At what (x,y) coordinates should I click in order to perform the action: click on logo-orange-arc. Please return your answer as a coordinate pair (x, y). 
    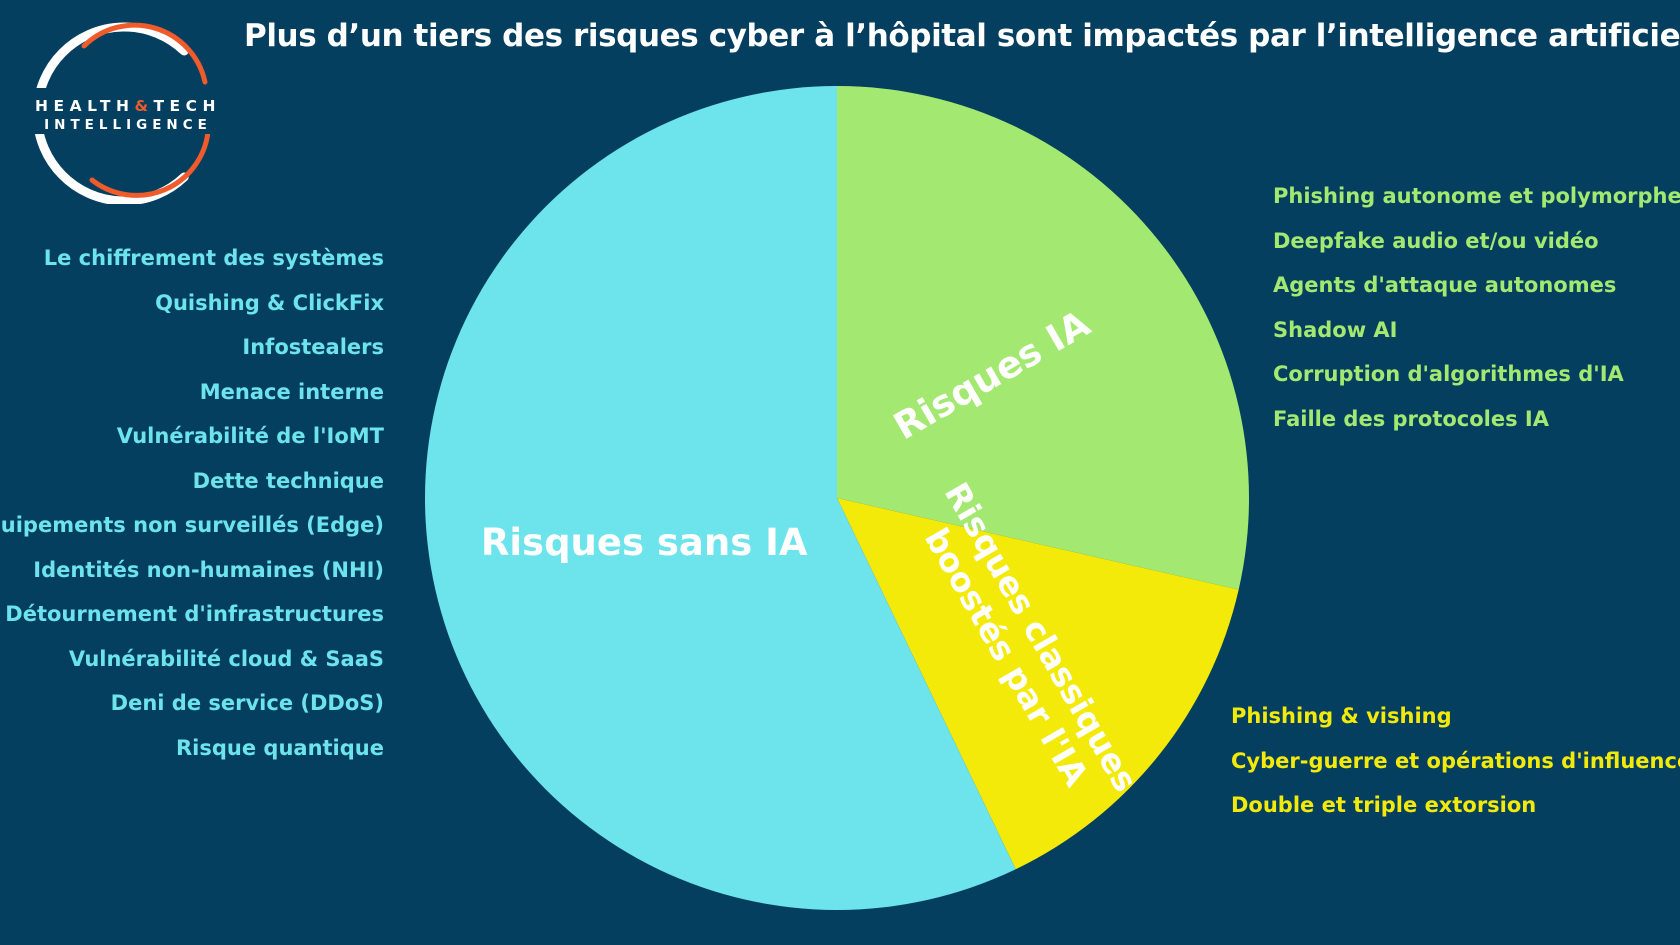
    Looking at the image, I should click on (144, 53).